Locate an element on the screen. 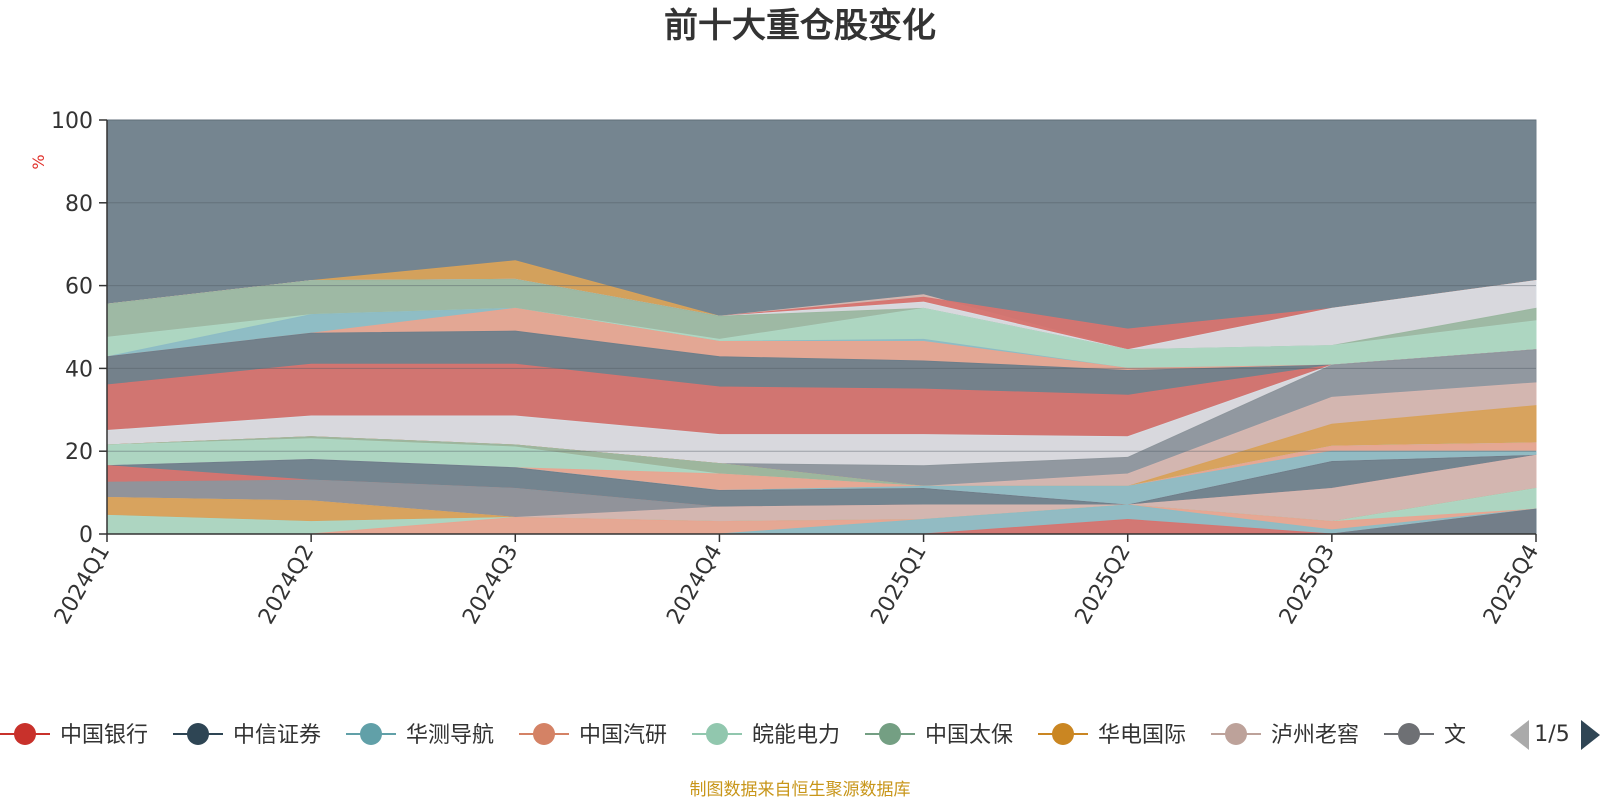  x-tick-label: 2024Q1 is located at coordinates (82, 585).